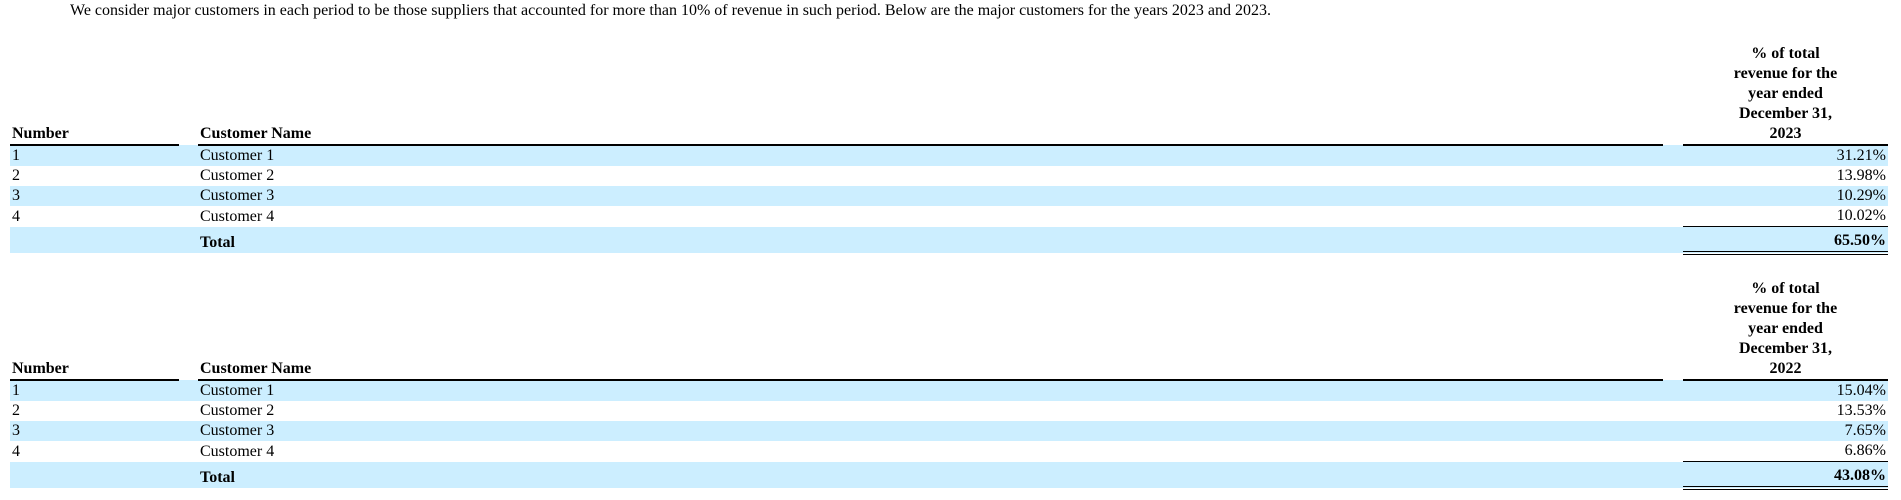 This screenshot has height=500, width=1901. I want to click on total-value: 43.08%, so click(1785, 475).